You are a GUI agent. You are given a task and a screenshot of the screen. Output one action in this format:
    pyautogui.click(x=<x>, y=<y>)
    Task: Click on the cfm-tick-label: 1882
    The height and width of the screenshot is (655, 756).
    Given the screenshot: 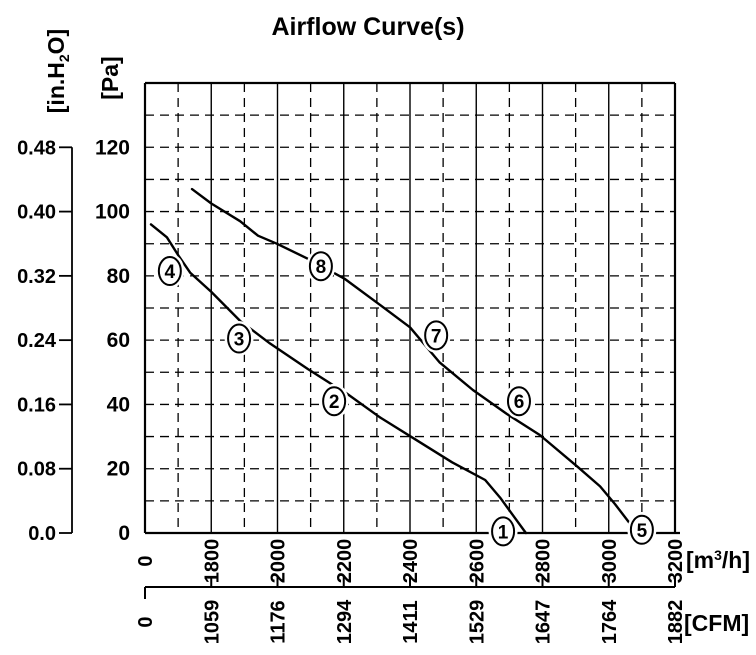 What is the action you would take?
    pyautogui.click(x=676, y=622)
    